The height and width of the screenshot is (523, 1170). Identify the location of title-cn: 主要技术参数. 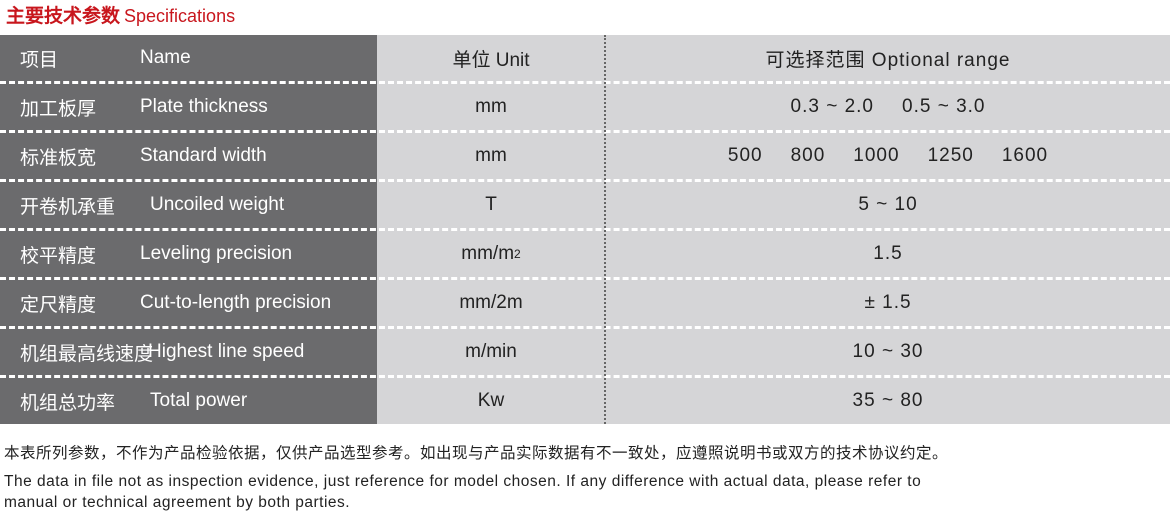
(63, 16).